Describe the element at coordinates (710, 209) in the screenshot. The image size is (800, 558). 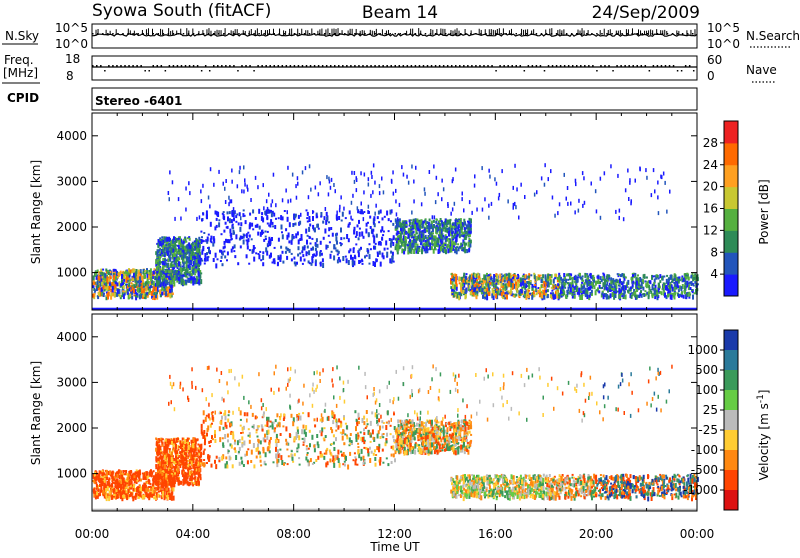
I see `colorbar-tick-label: 16` at that location.